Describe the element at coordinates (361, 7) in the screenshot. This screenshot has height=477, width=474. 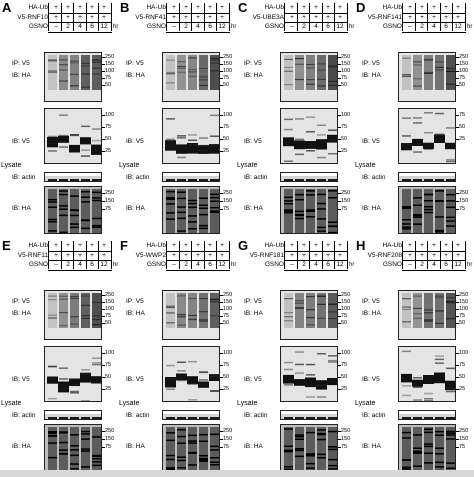
I see `panel-letter: D` at that location.